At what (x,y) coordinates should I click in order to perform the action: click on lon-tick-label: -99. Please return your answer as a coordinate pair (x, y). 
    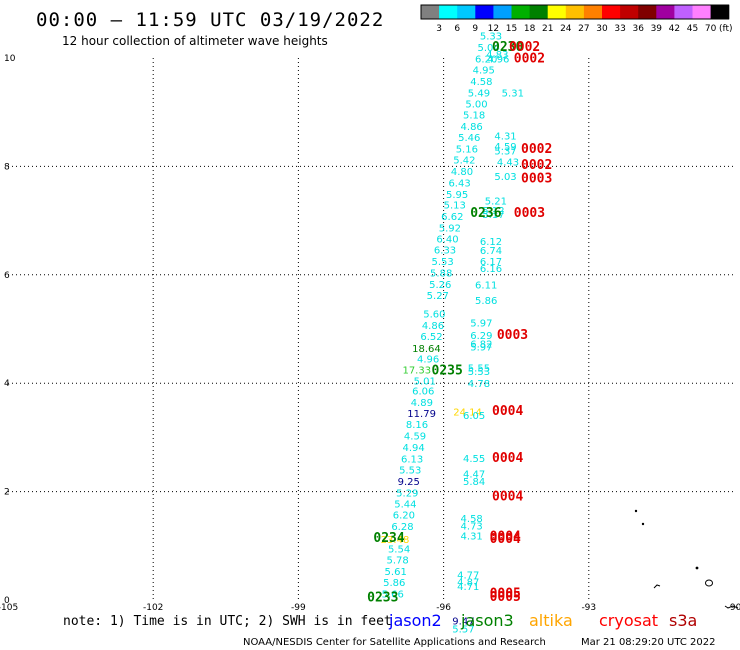
    Looking at the image, I should click on (298, 608).